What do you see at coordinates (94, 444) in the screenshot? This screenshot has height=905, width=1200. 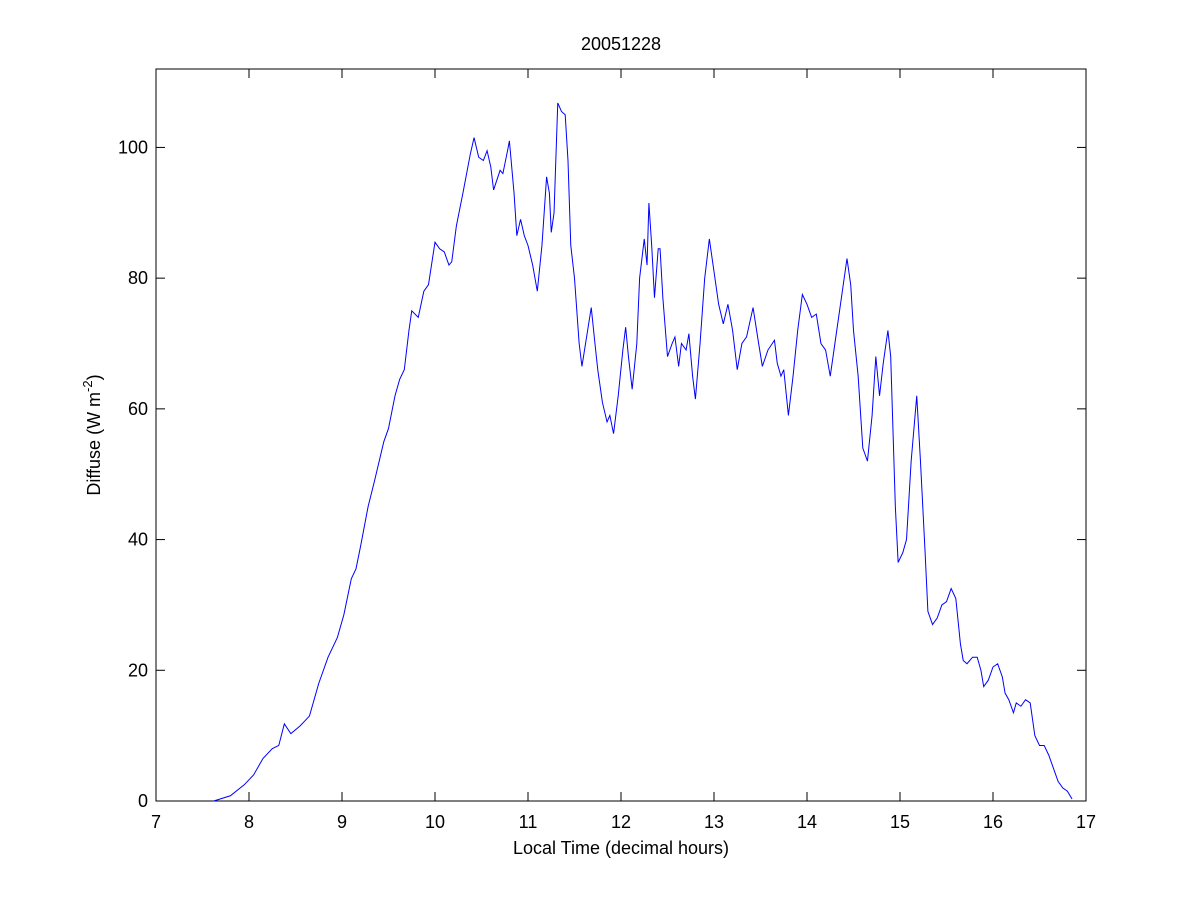 I see `y-label-text: Diffuse (W m` at bounding box center [94, 444].